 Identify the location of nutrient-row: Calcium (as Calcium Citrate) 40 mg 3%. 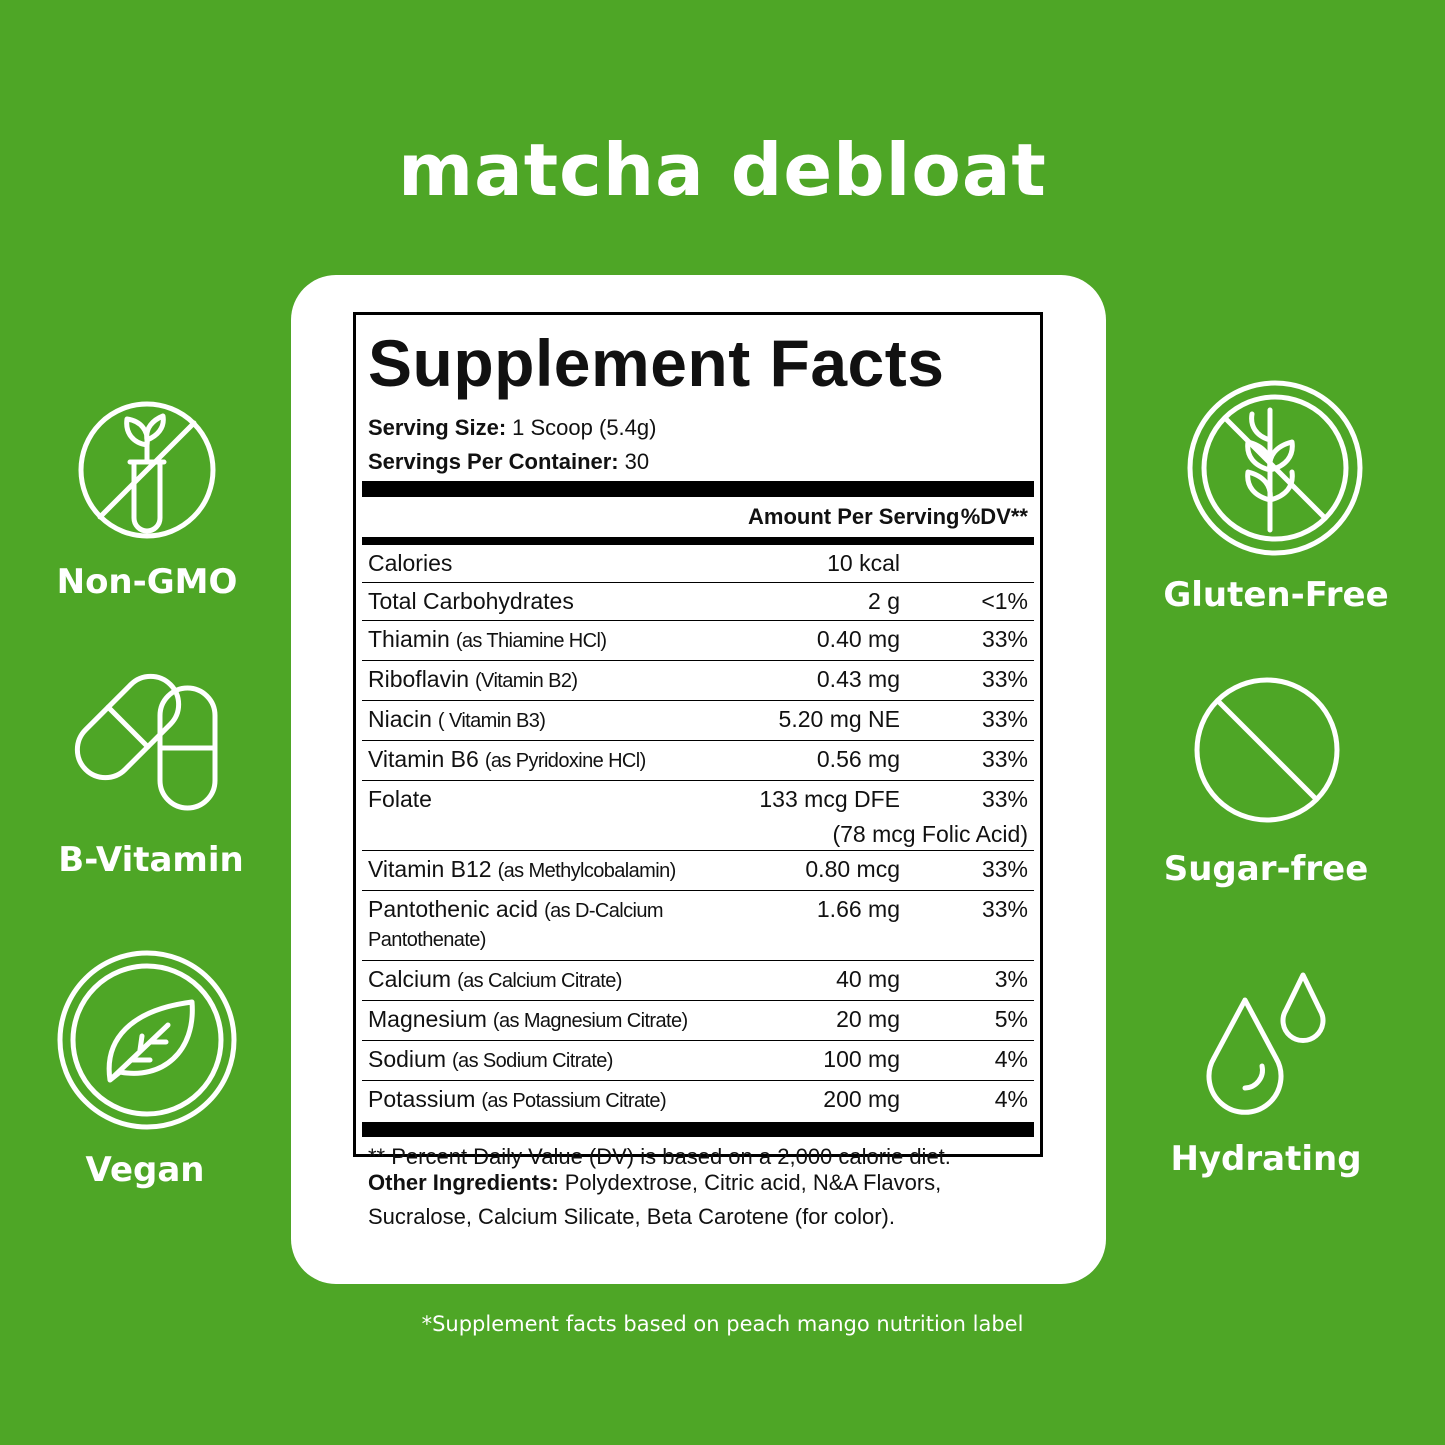
(698, 980).